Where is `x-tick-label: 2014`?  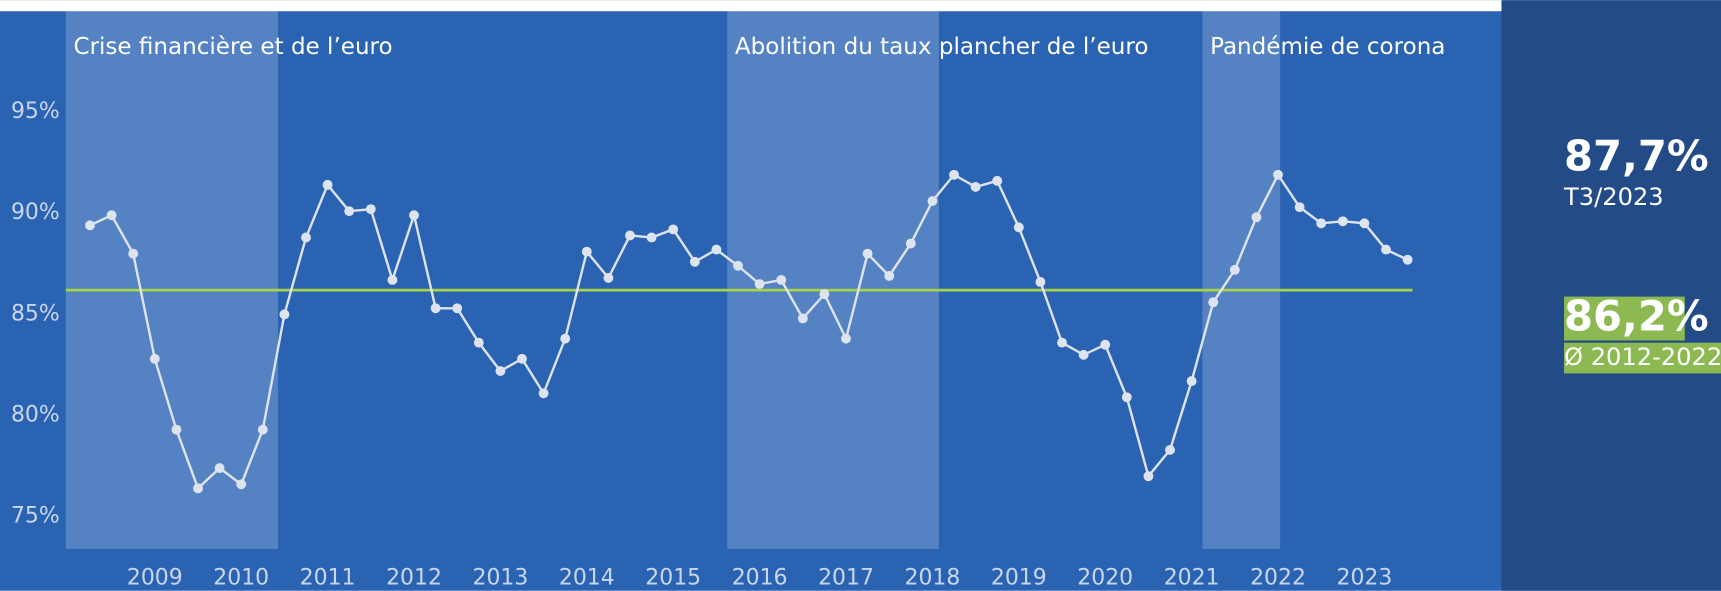
x-tick-label: 2014 is located at coordinates (587, 578).